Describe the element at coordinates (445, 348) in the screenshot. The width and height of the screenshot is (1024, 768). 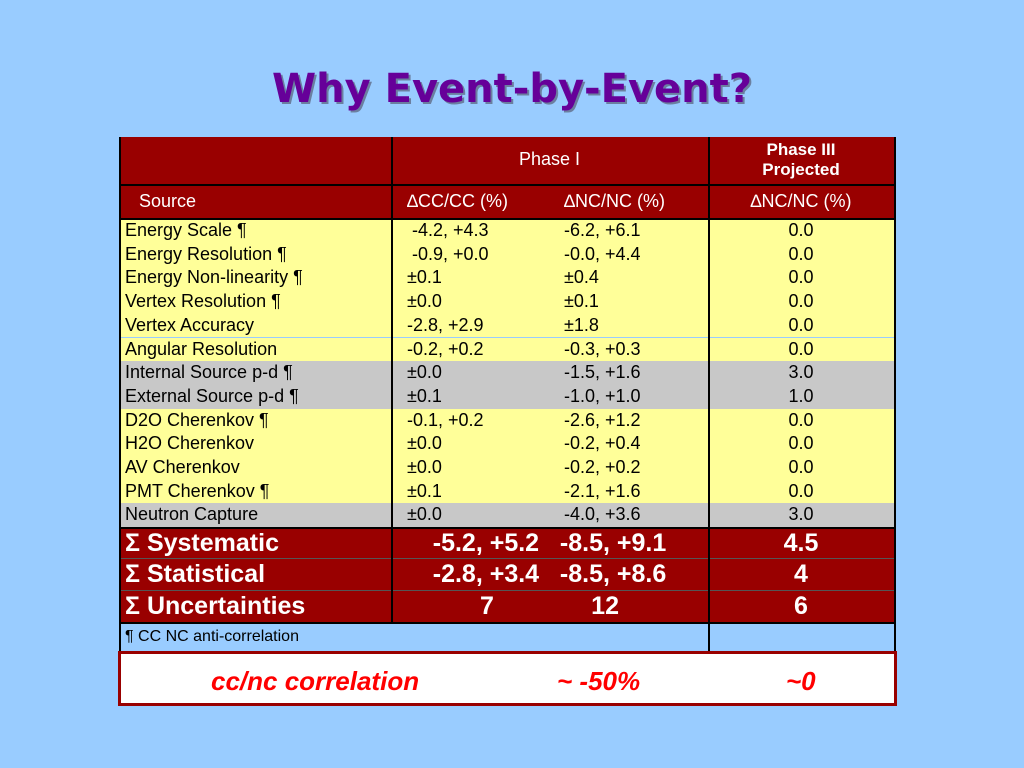
I see `cell-cc: -0.2, +0.2` at that location.